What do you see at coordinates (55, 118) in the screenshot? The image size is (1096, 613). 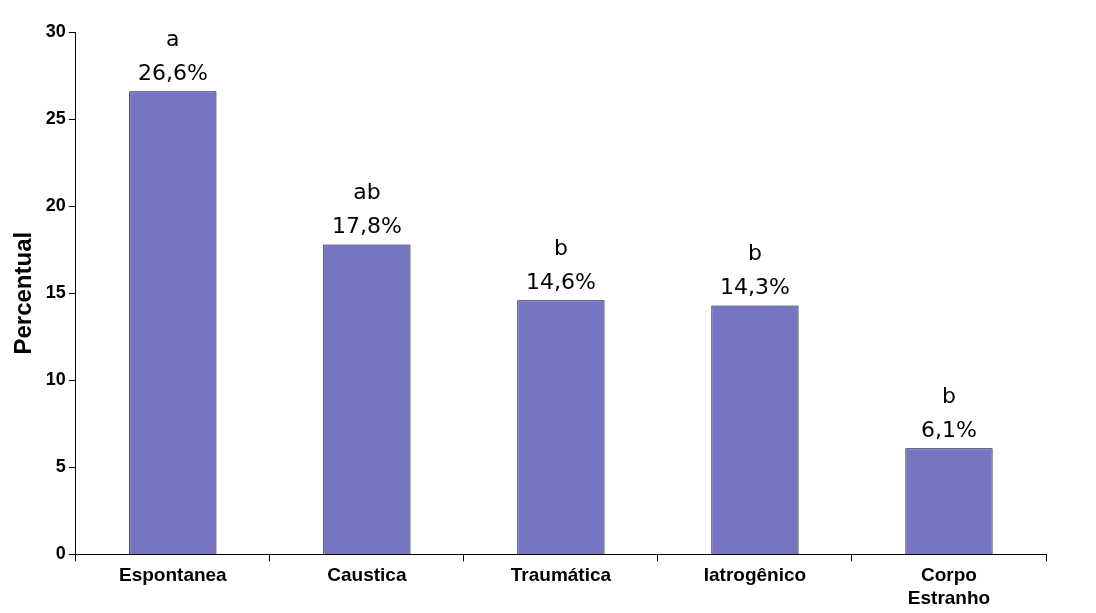 I see `y-tick-label: 25` at bounding box center [55, 118].